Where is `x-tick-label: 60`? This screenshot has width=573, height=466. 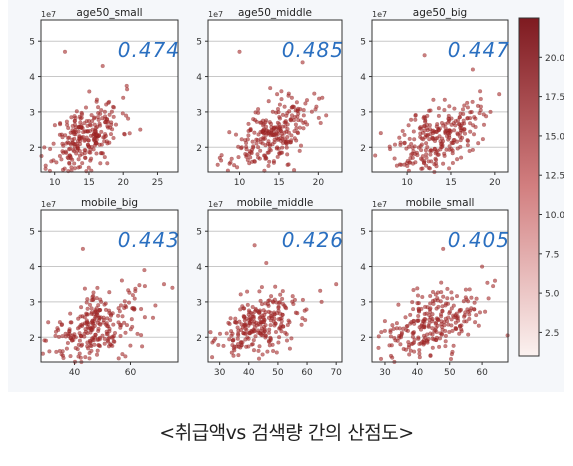
x-tick-label: 60 is located at coordinates (482, 373).